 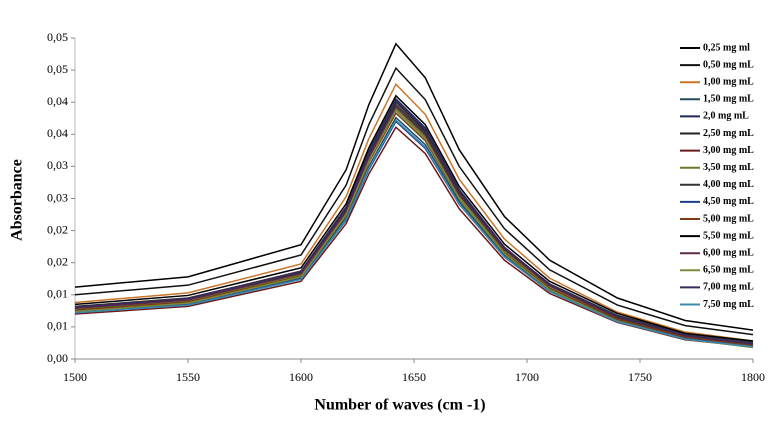 I want to click on y-axis-label: Absorbance, so click(x=17, y=200).